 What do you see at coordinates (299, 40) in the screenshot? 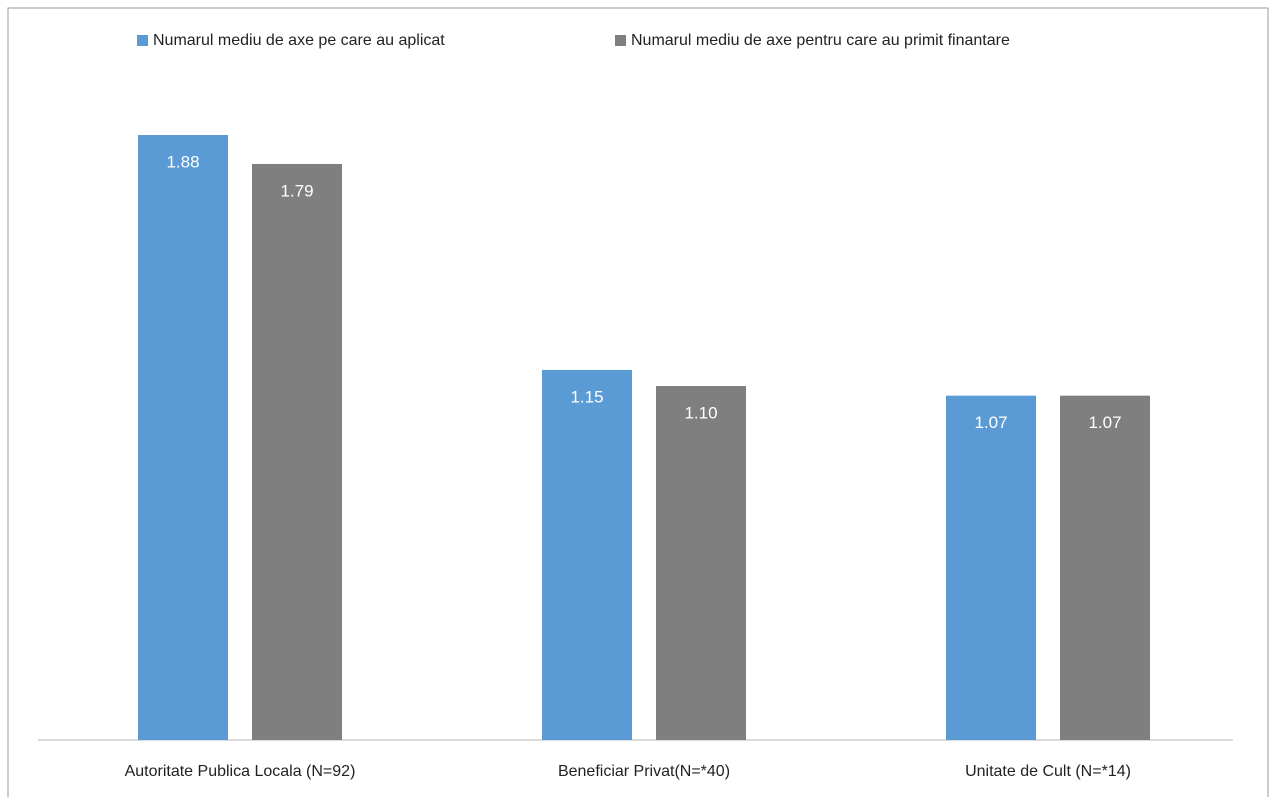
I see `legend-label: Numarul mediu de axe pe care au aplicat` at bounding box center [299, 40].